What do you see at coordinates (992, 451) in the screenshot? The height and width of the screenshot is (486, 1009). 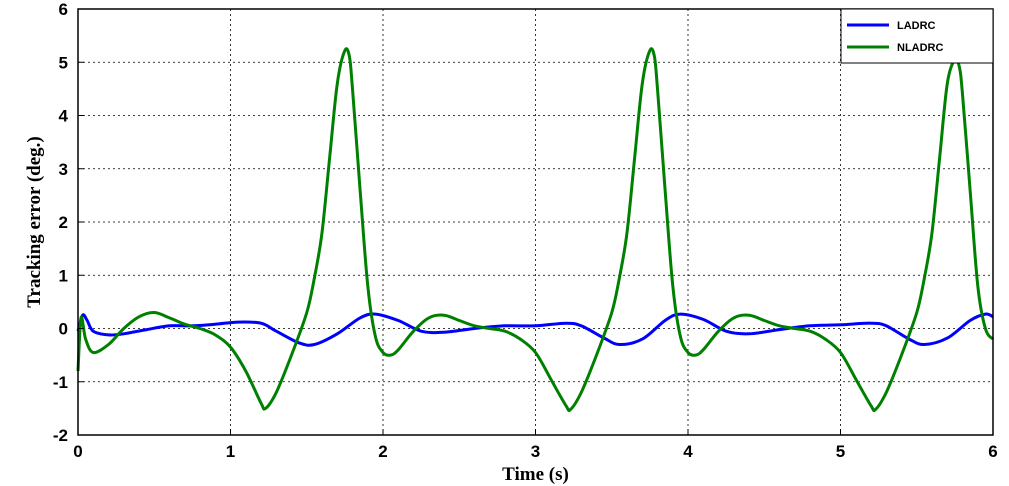 I see `x-tick-label: 6` at bounding box center [992, 451].